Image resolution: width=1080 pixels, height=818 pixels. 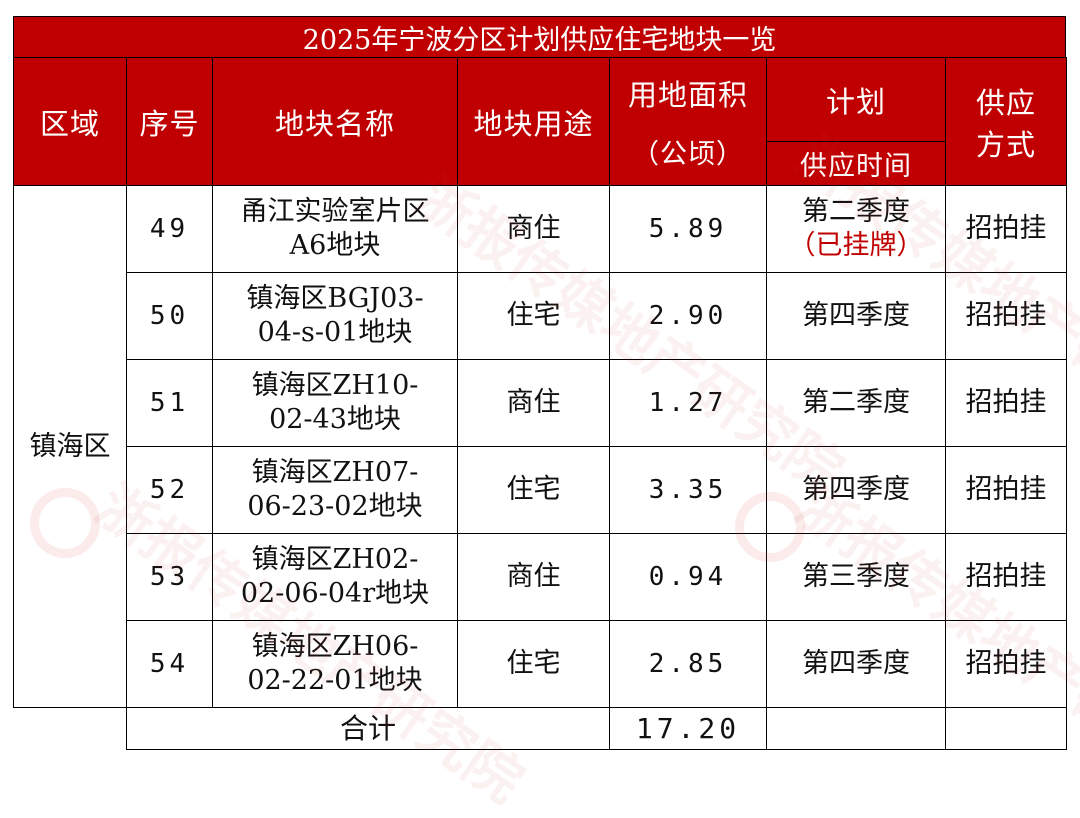 I want to click on parcel-name-line2: 06-23-02地块, so click(x=335, y=506).